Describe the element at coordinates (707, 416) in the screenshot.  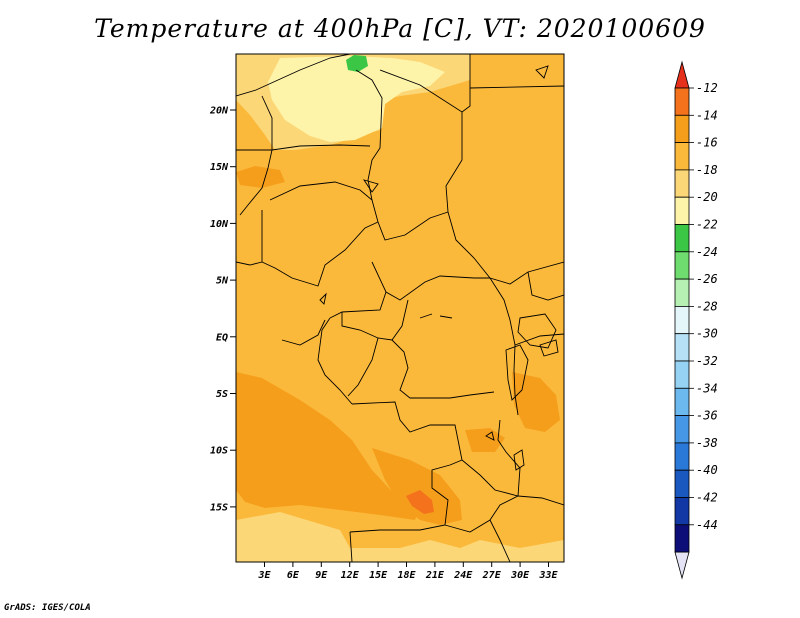
I see `colorbar-label: -36` at that location.